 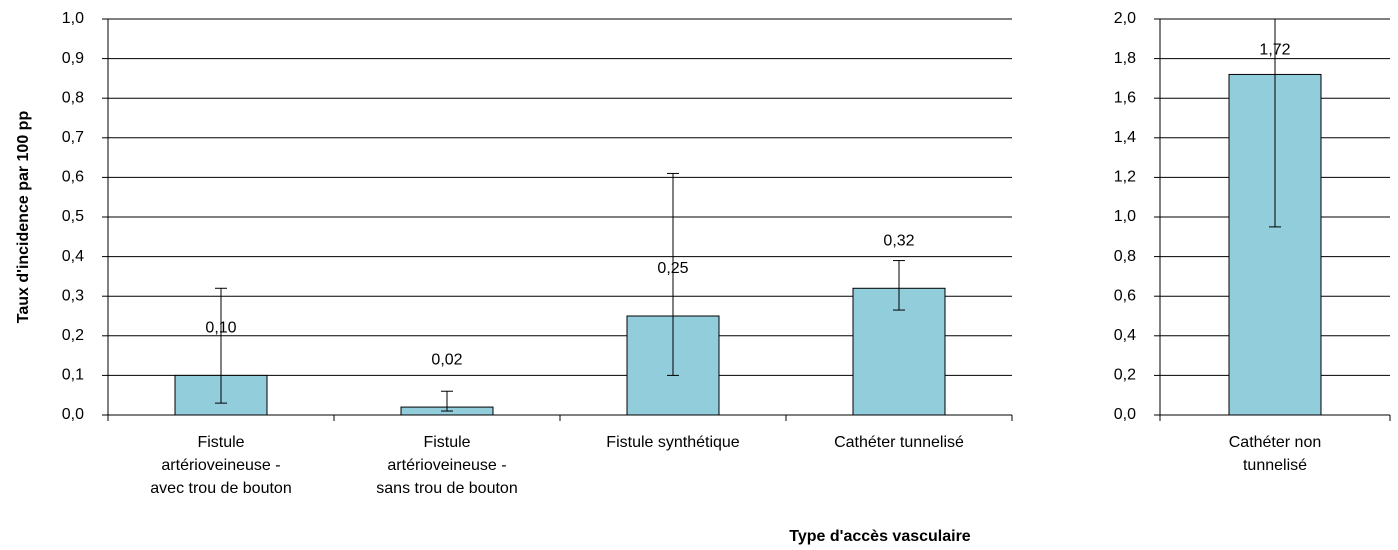 What do you see at coordinates (446, 359) in the screenshot?
I see `data-label: 0,02` at bounding box center [446, 359].